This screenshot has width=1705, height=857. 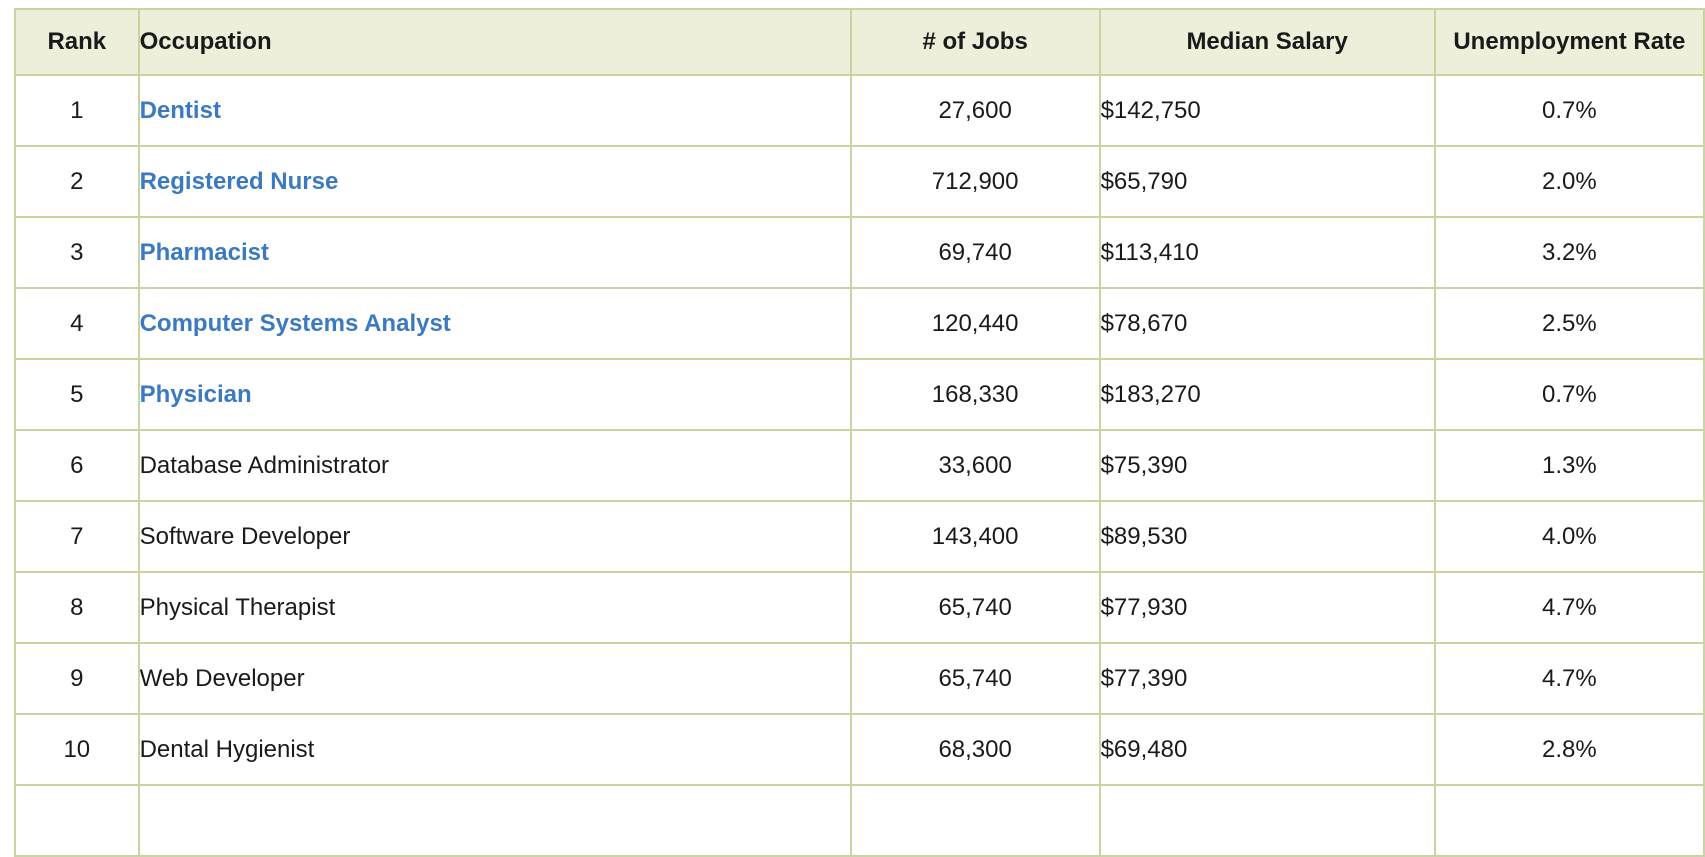 What do you see at coordinates (295, 323) in the screenshot?
I see `occupation-link: Computer Systems Analyst` at bounding box center [295, 323].